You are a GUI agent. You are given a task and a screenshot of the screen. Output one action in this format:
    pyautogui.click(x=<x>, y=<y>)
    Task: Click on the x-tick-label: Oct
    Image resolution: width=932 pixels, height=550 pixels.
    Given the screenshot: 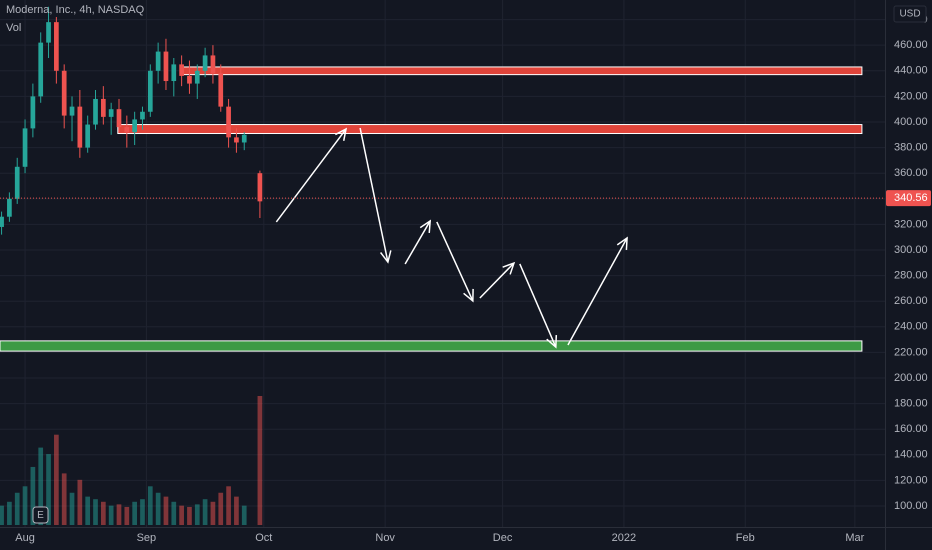 What is the action you would take?
    pyautogui.click(x=263, y=538)
    